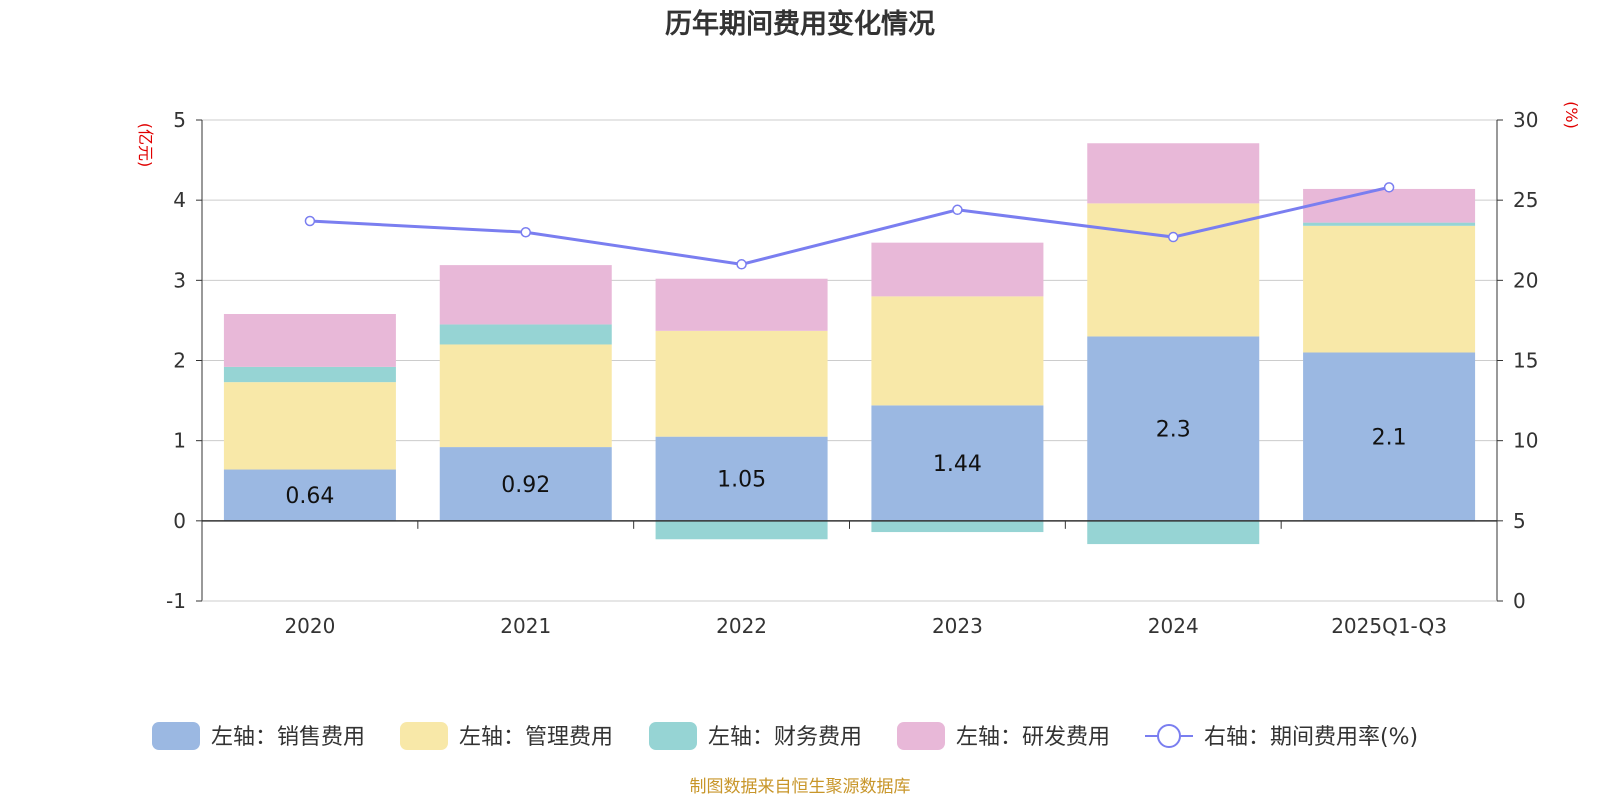 This screenshot has height=800, width=1600. I want to click on bar-value-label: 2.1, so click(1389, 438).